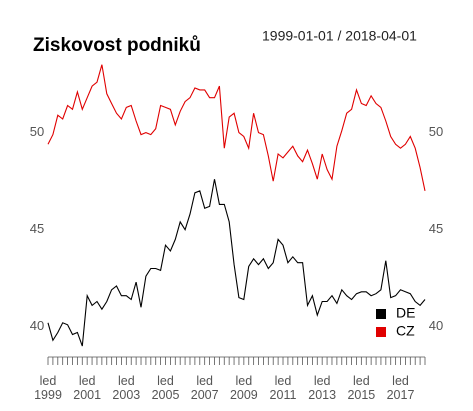 The height and width of the screenshot is (411, 473). What do you see at coordinates (48, 388) in the screenshot?
I see `x-tick-label: led 1999` at bounding box center [48, 388].